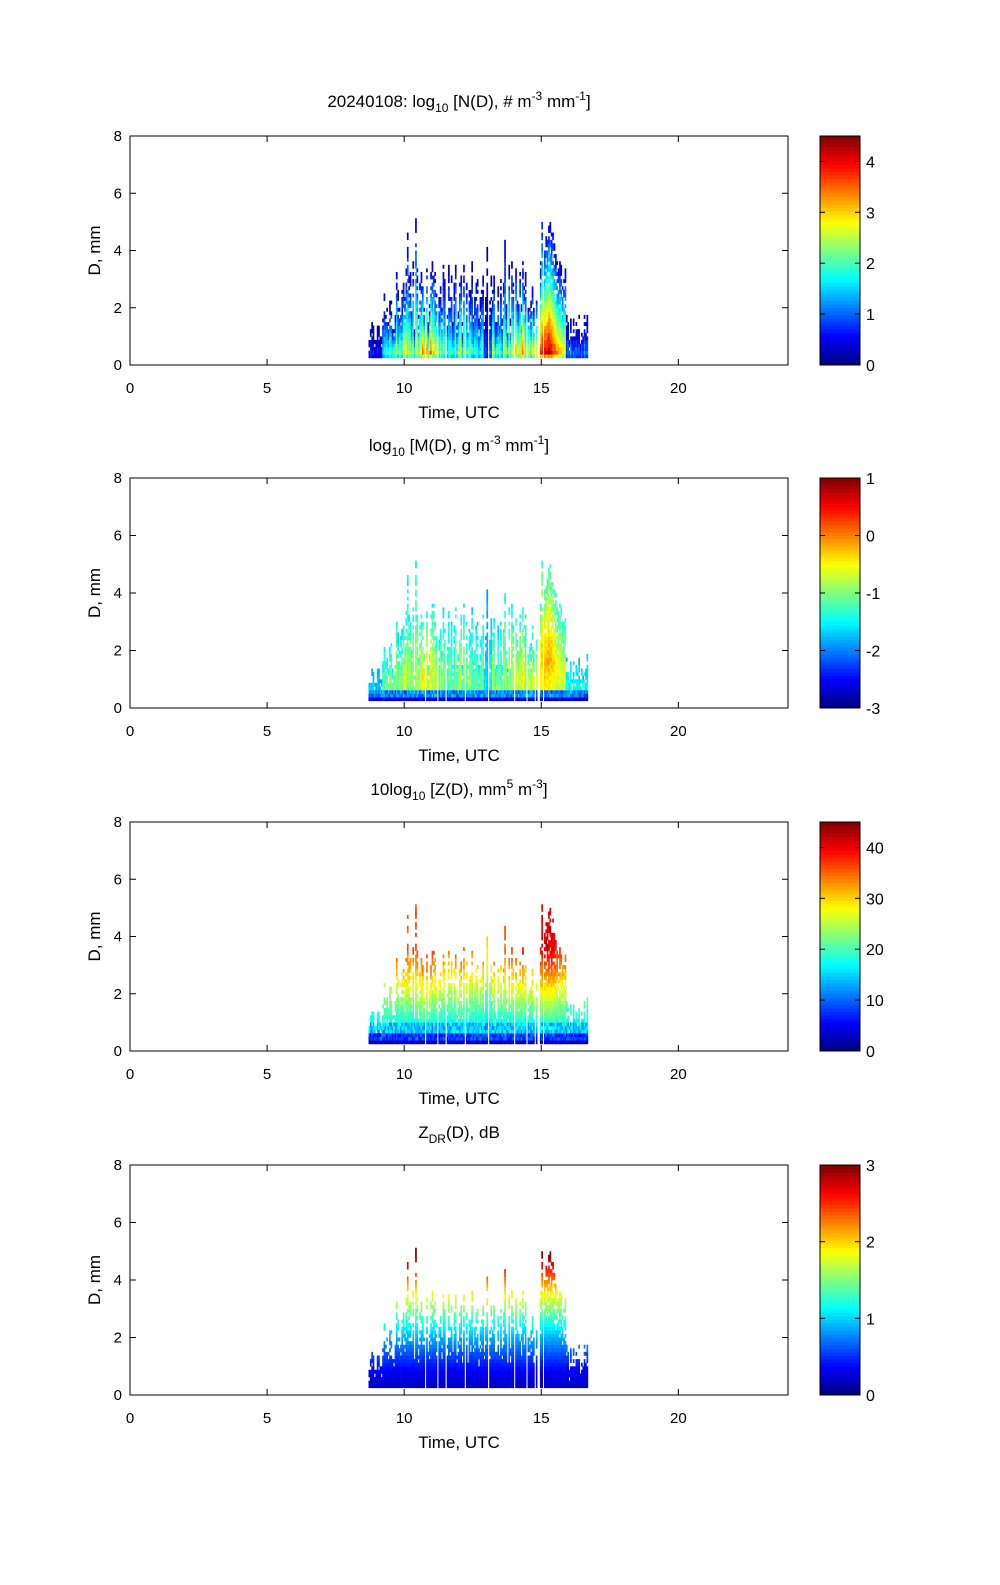 The image size is (1000, 1585). I want to click on title-part-sub: 10, so click(399, 452).